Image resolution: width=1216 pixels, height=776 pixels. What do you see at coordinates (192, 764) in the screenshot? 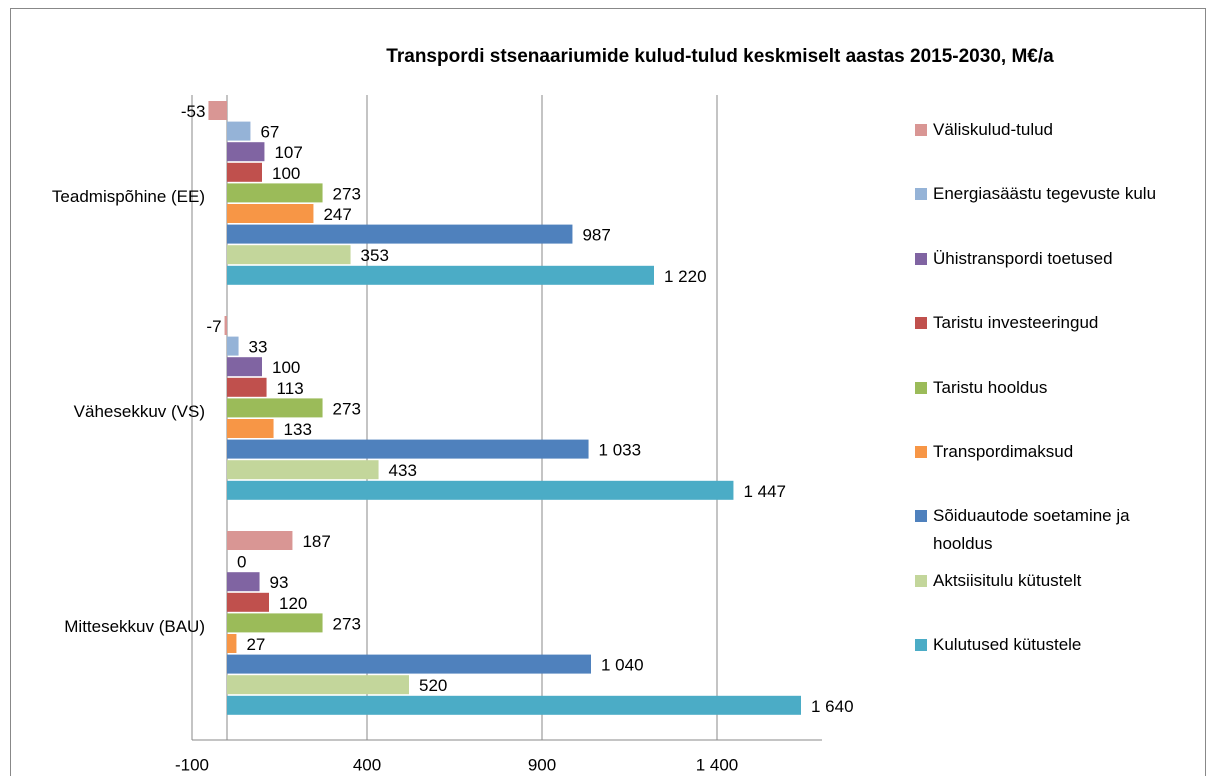
I see `x-tick-label: -100` at bounding box center [192, 764].